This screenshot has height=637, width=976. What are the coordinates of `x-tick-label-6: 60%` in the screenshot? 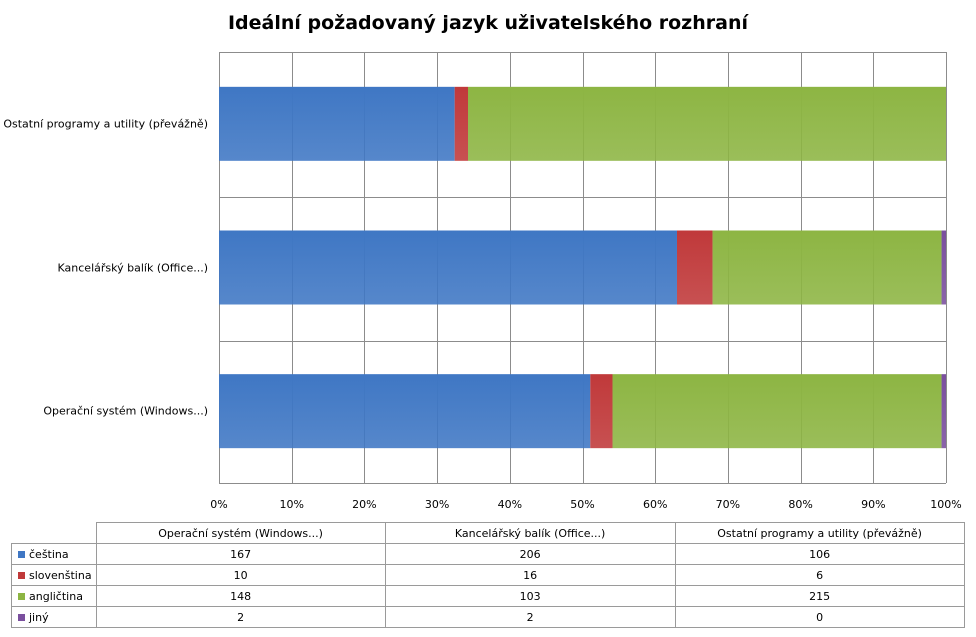 It's located at (655, 504).